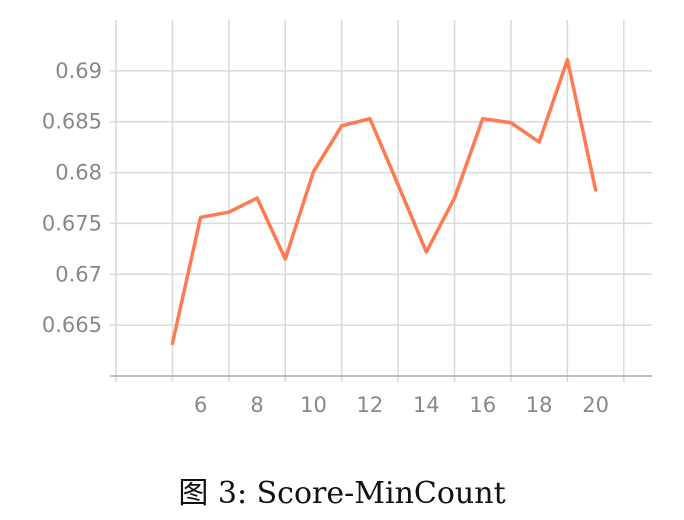  I want to click on x-tick-label: 14, so click(426, 405).